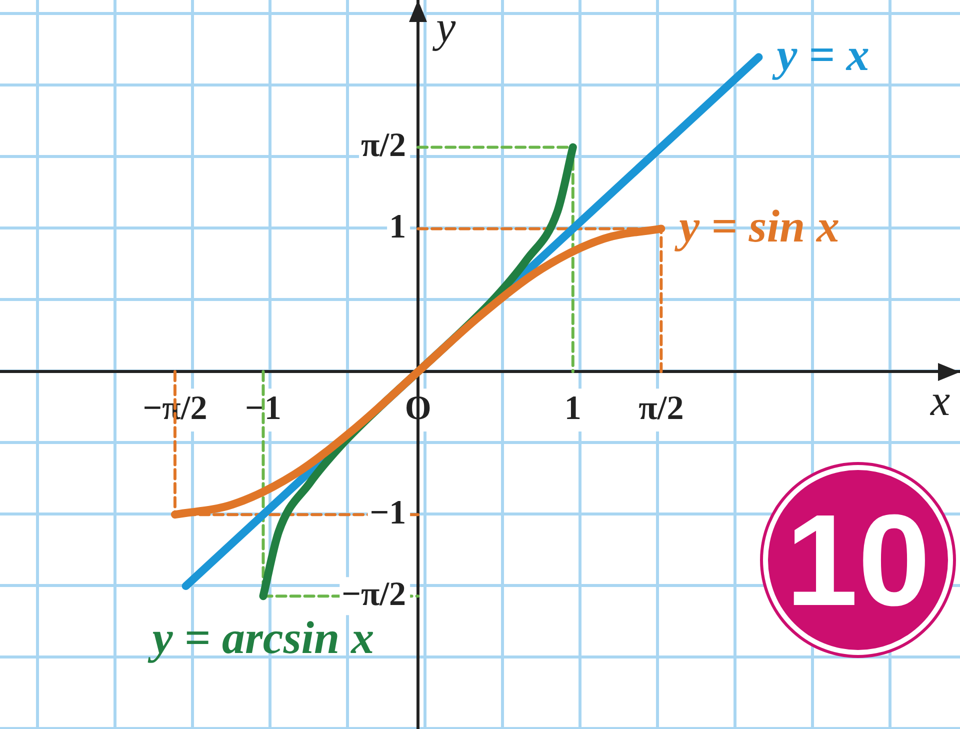 The image size is (960, 729). Describe the element at coordinates (757, 226) in the screenshot. I see `series-label: y = sin x` at that location.